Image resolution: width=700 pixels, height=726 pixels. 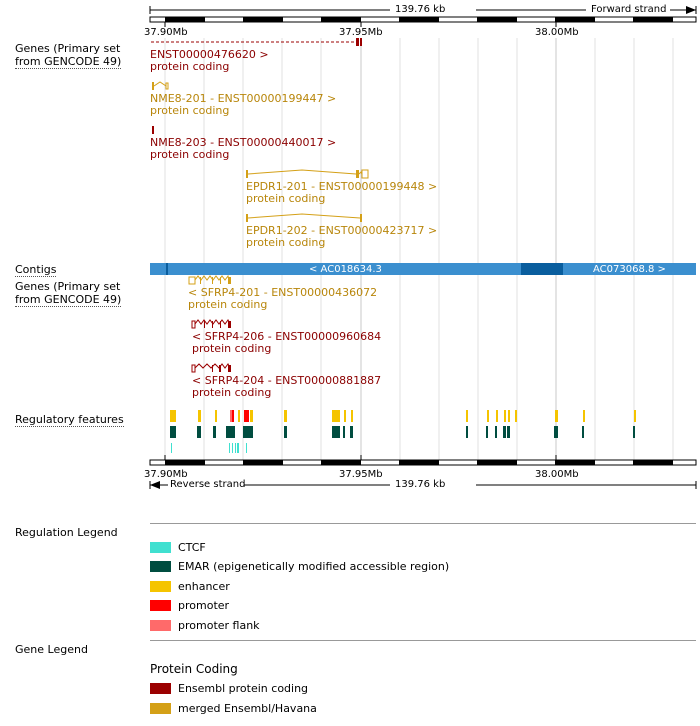 I want to click on gene-legend-title: Gene Legend, so click(x=51, y=649).